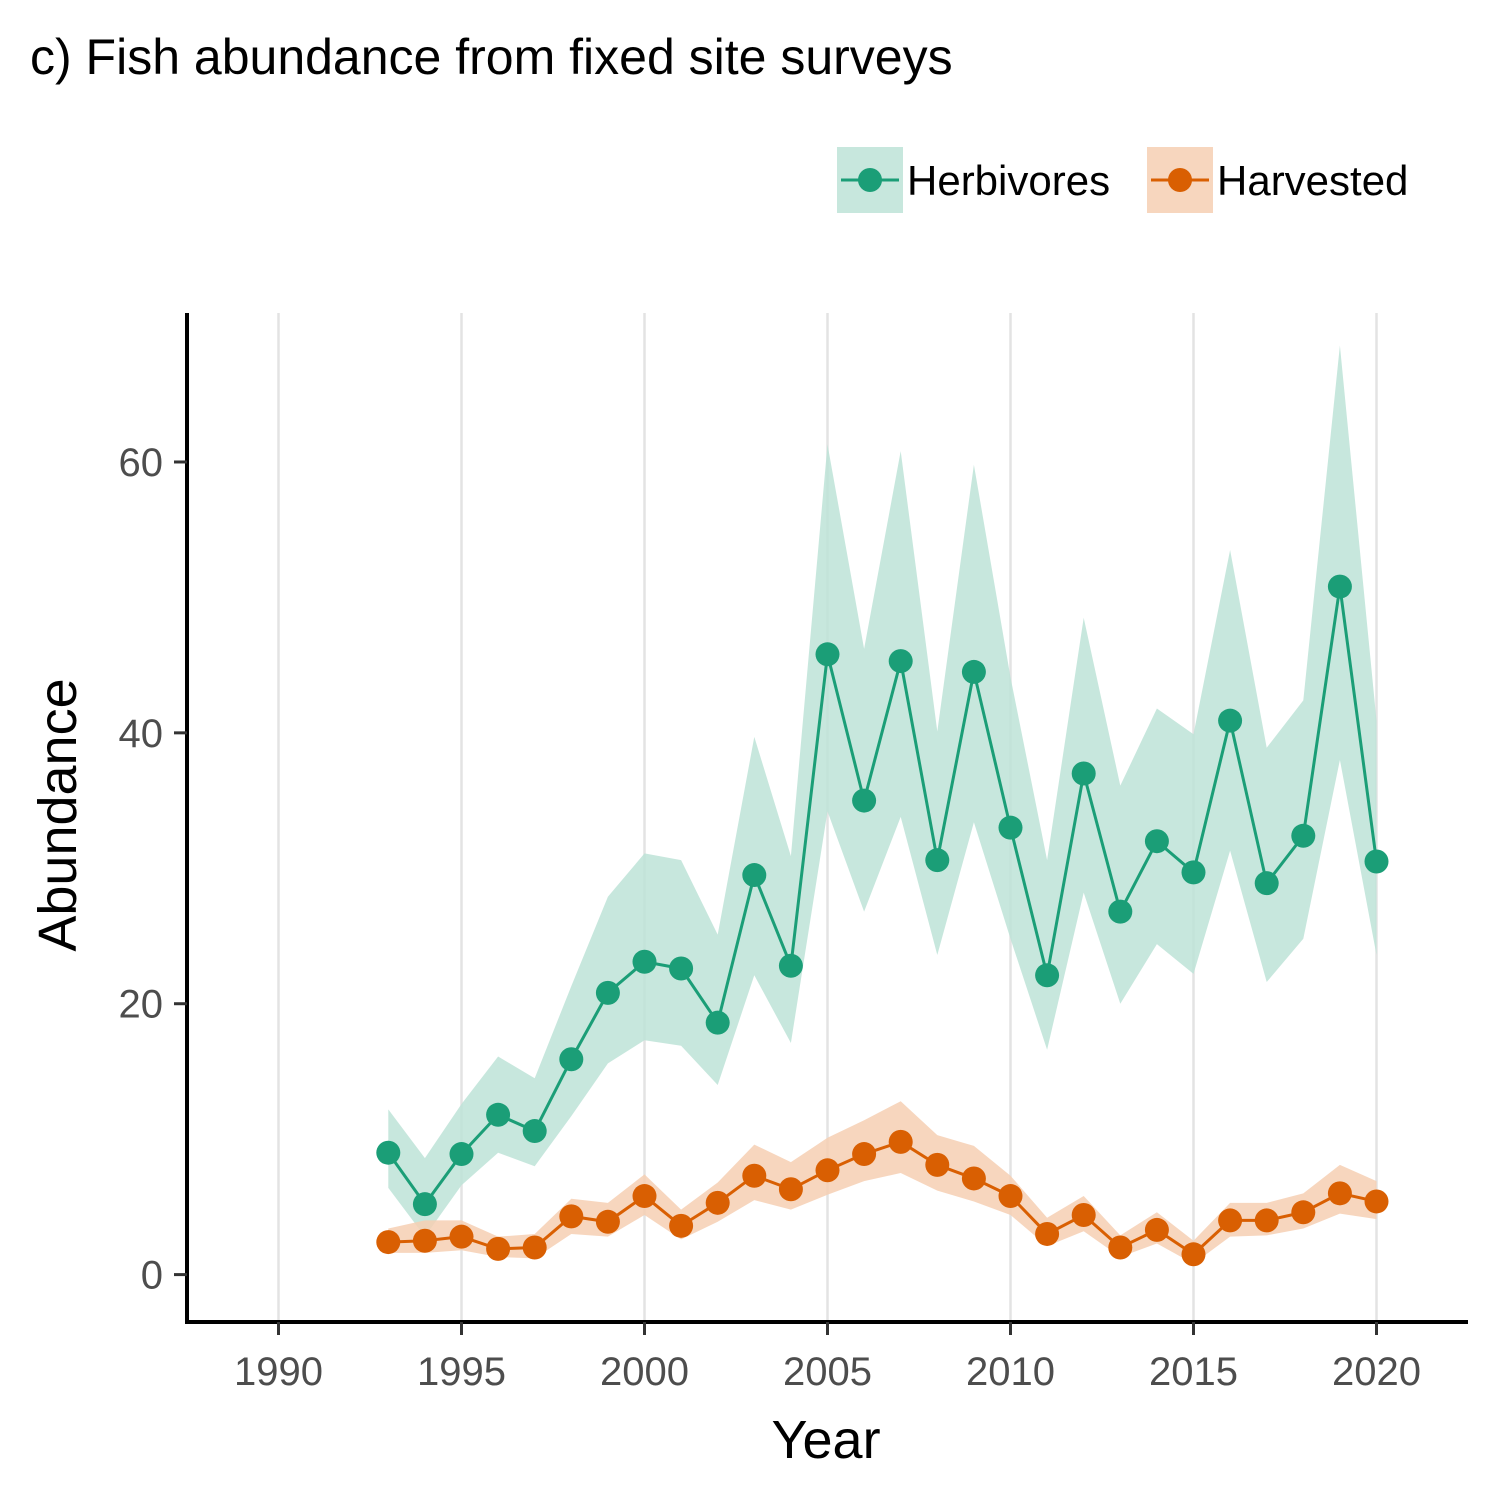 The height and width of the screenshot is (1500, 1500). I want to click on point-harvested-2003, so click(754, 1175).